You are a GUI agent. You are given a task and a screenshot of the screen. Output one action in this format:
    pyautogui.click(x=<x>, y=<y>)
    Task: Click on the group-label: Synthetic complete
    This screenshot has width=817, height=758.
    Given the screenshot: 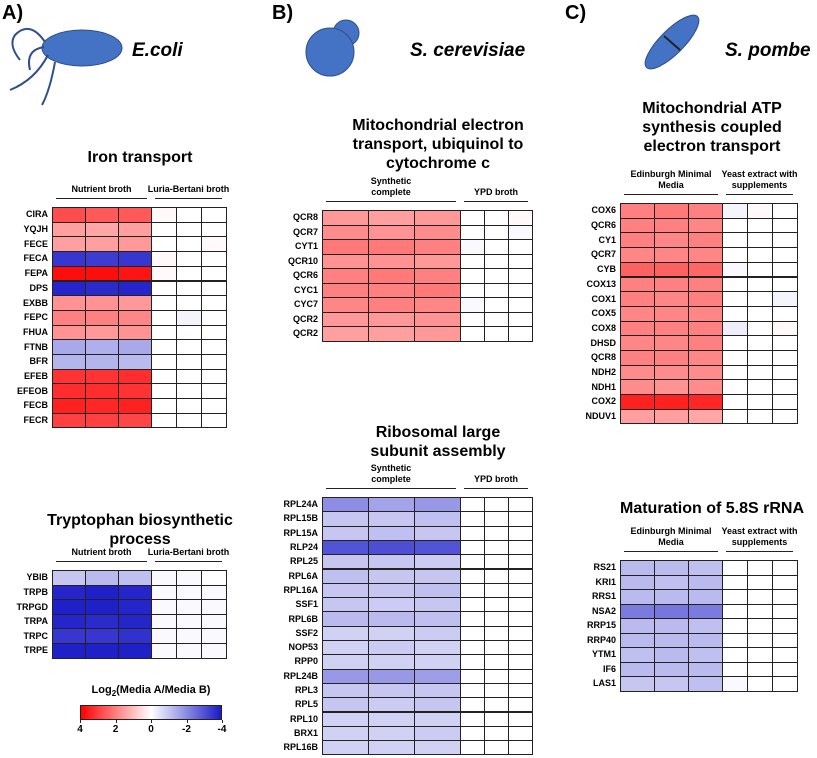 What is the action you would take?
    pyautogui.click(x=391, y=473)
    